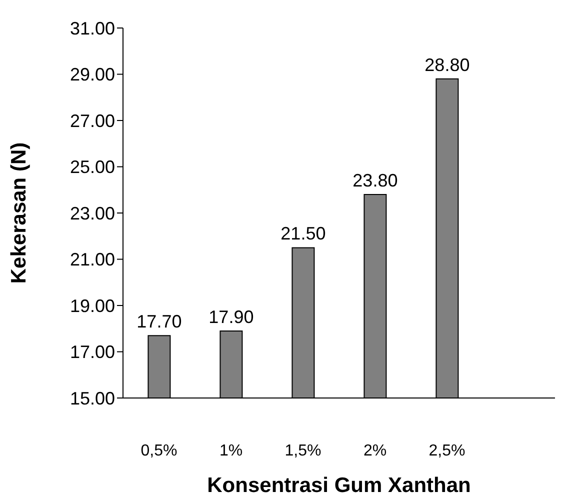  What do you see at coordinates (231, 316) in the screenshot?
I see `data-label: 17.90` at bounding box center [231, 316].